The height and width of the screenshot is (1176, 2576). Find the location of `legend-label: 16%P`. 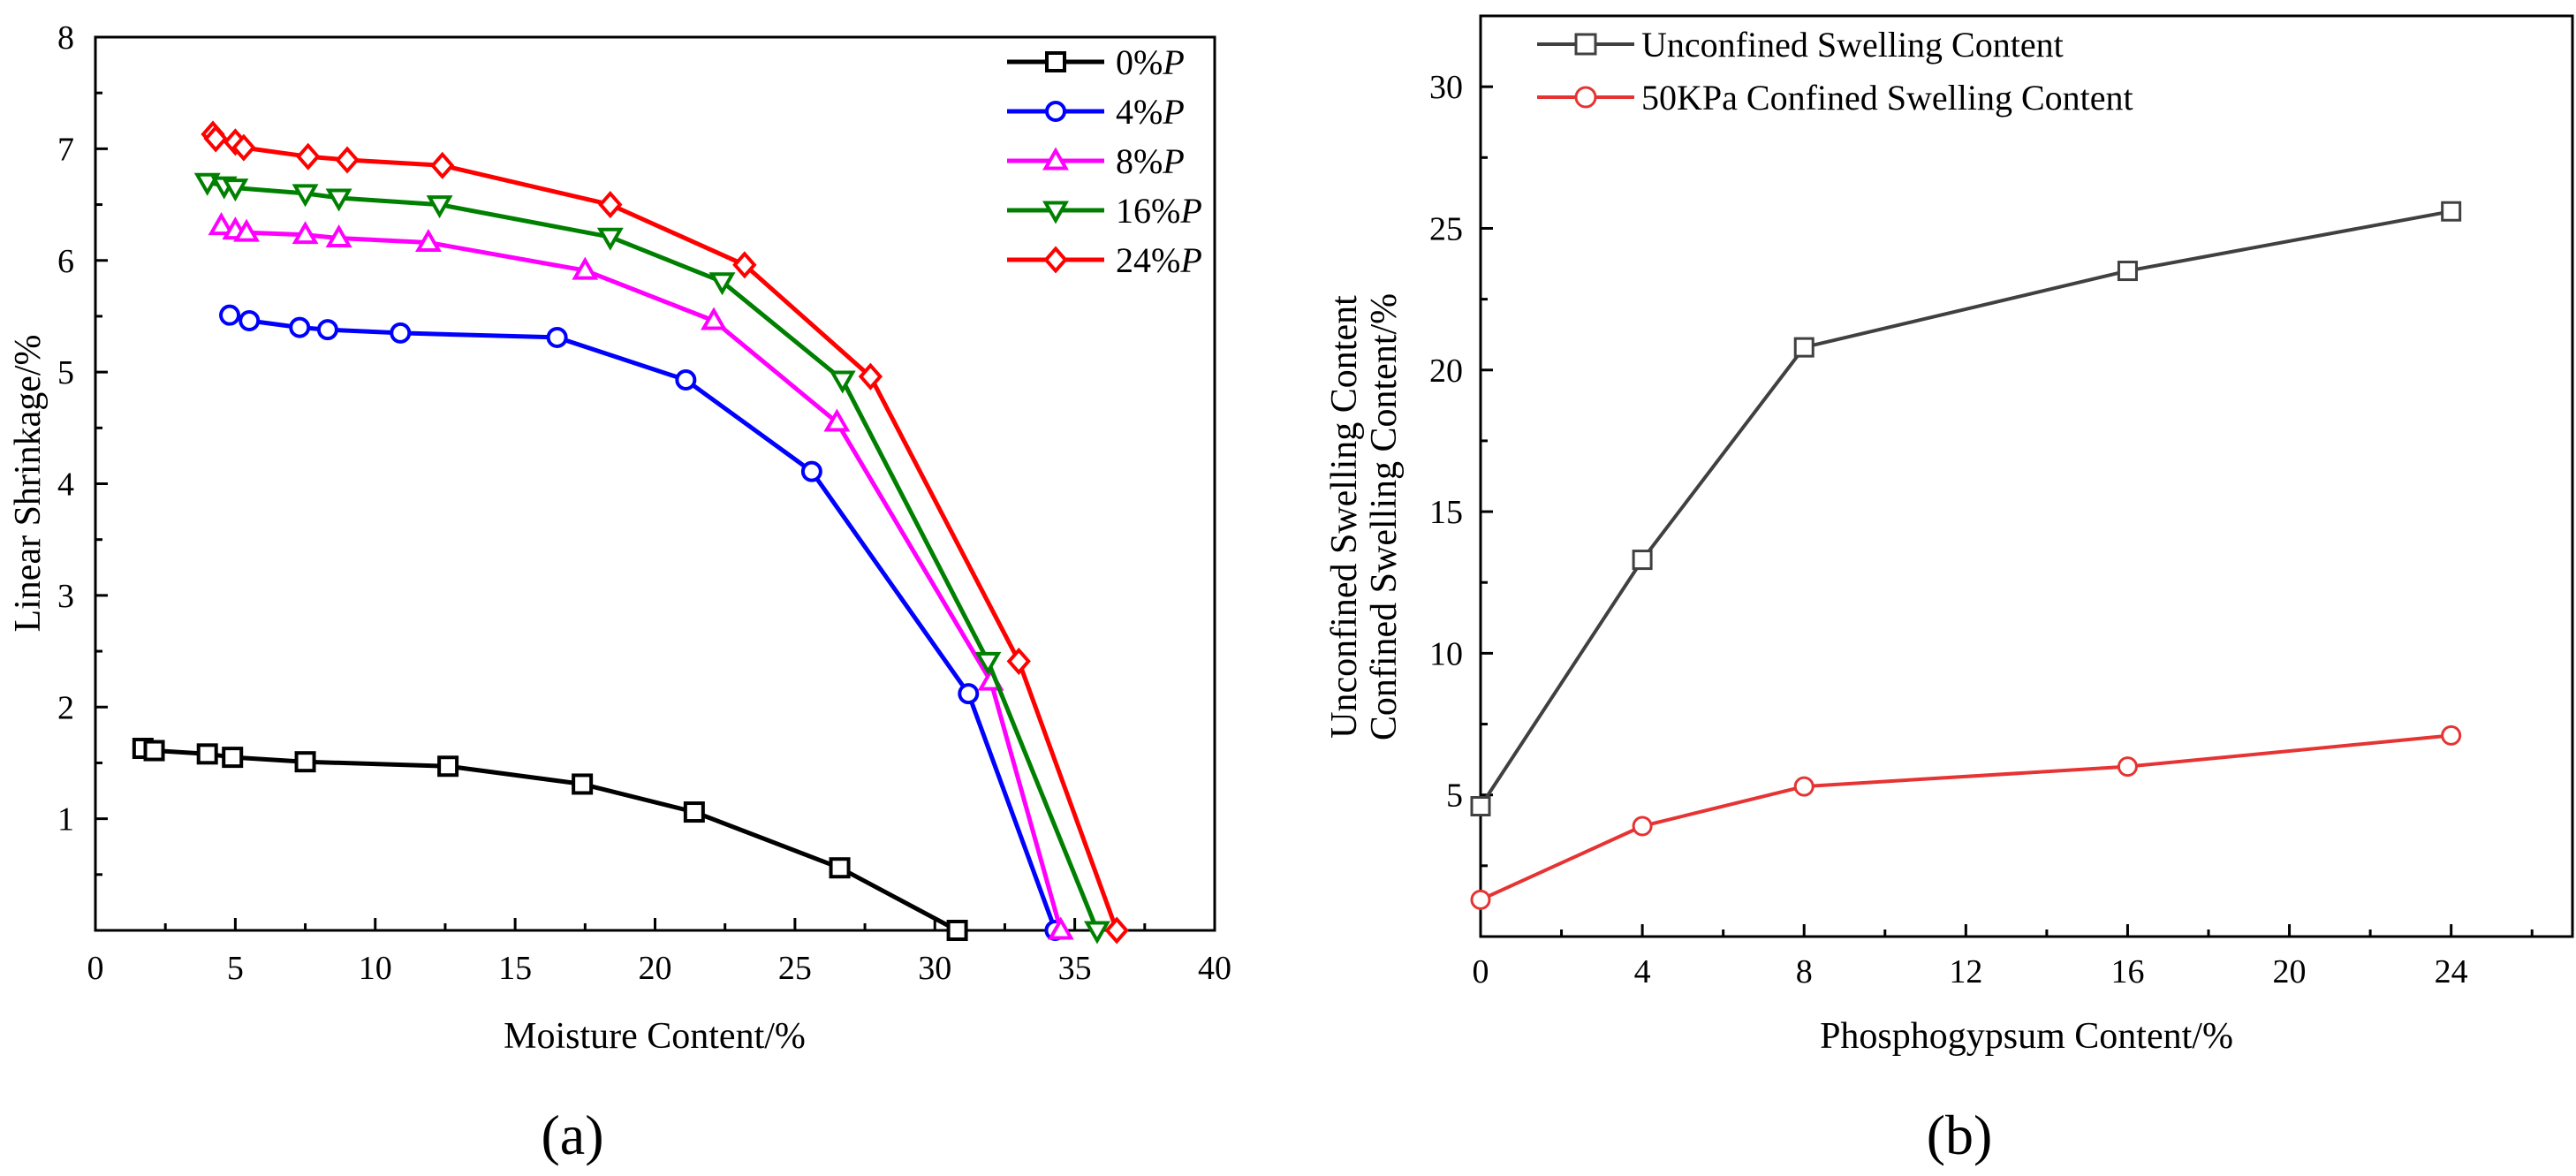

legend-label: 16%P is located at coordinates (1159, 211).